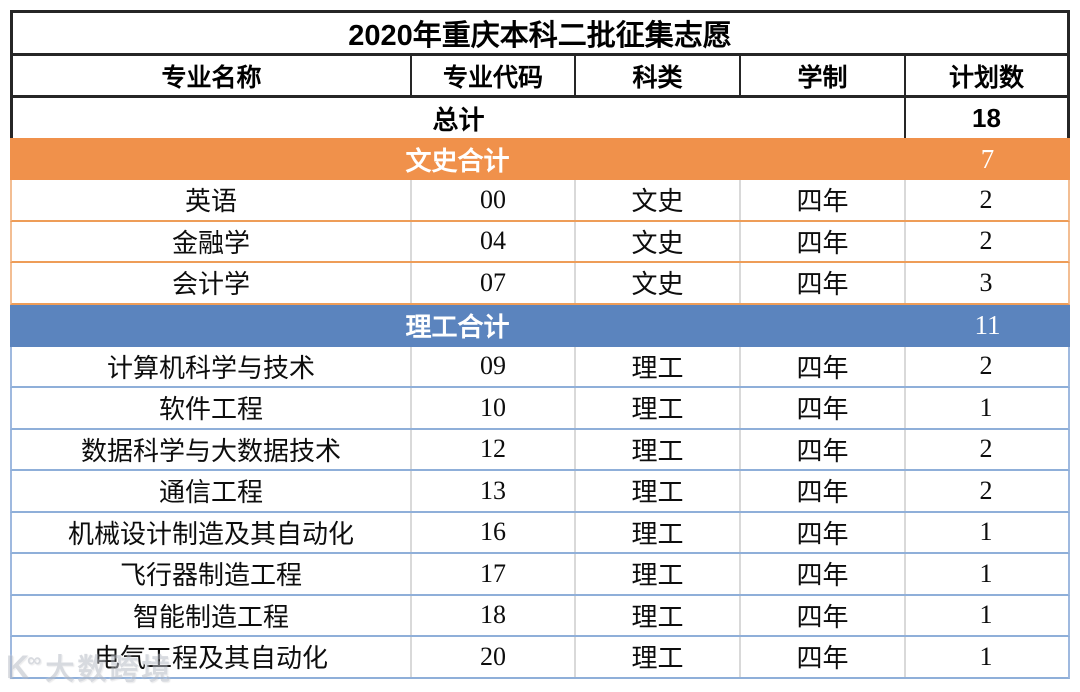  I want to click on section-summary-value: 7, so click(987, 158).